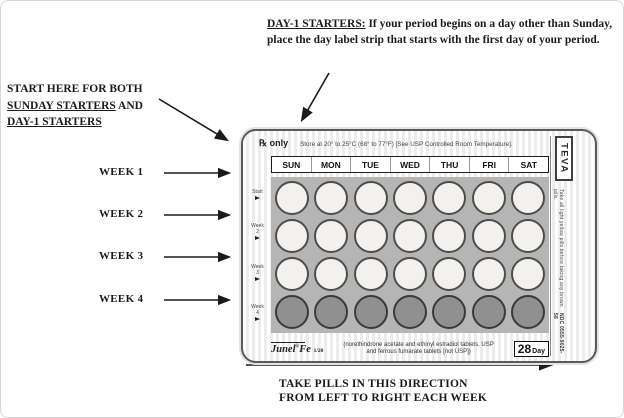  Describe the element at coordinates (371, 164) in the screenshot. I see `day-header-tue: TUE` at that location.